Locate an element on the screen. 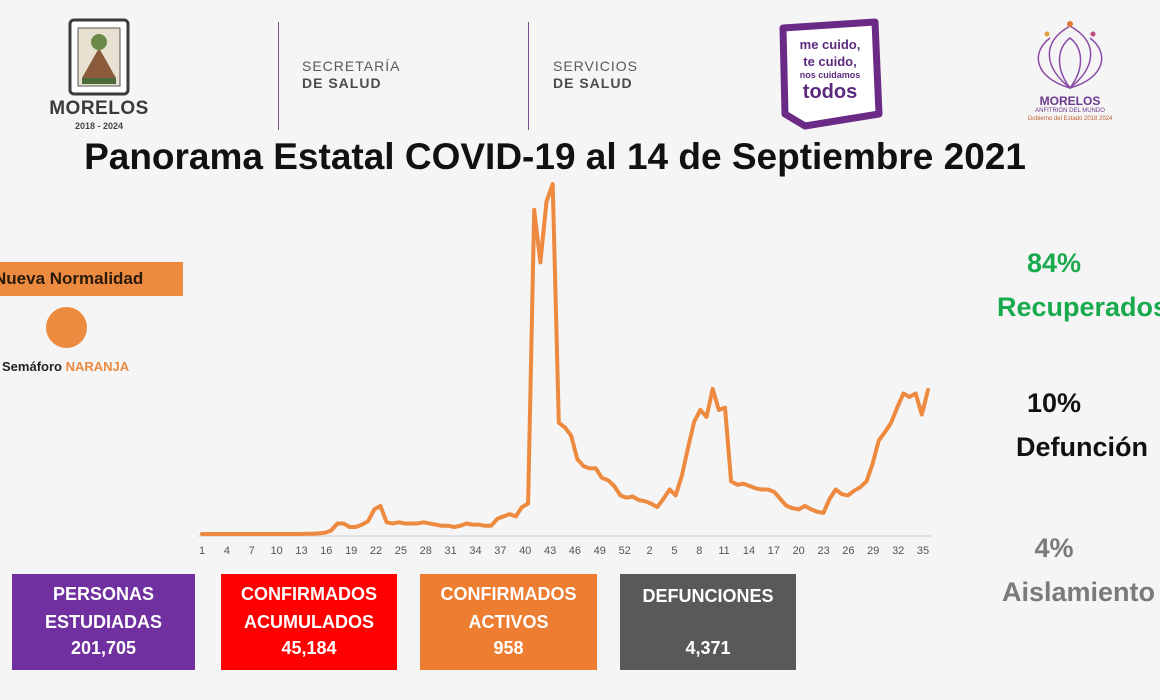  summary-box-label: CONFIRMADOS ACTIVOS is located at coordinates (508, 608).